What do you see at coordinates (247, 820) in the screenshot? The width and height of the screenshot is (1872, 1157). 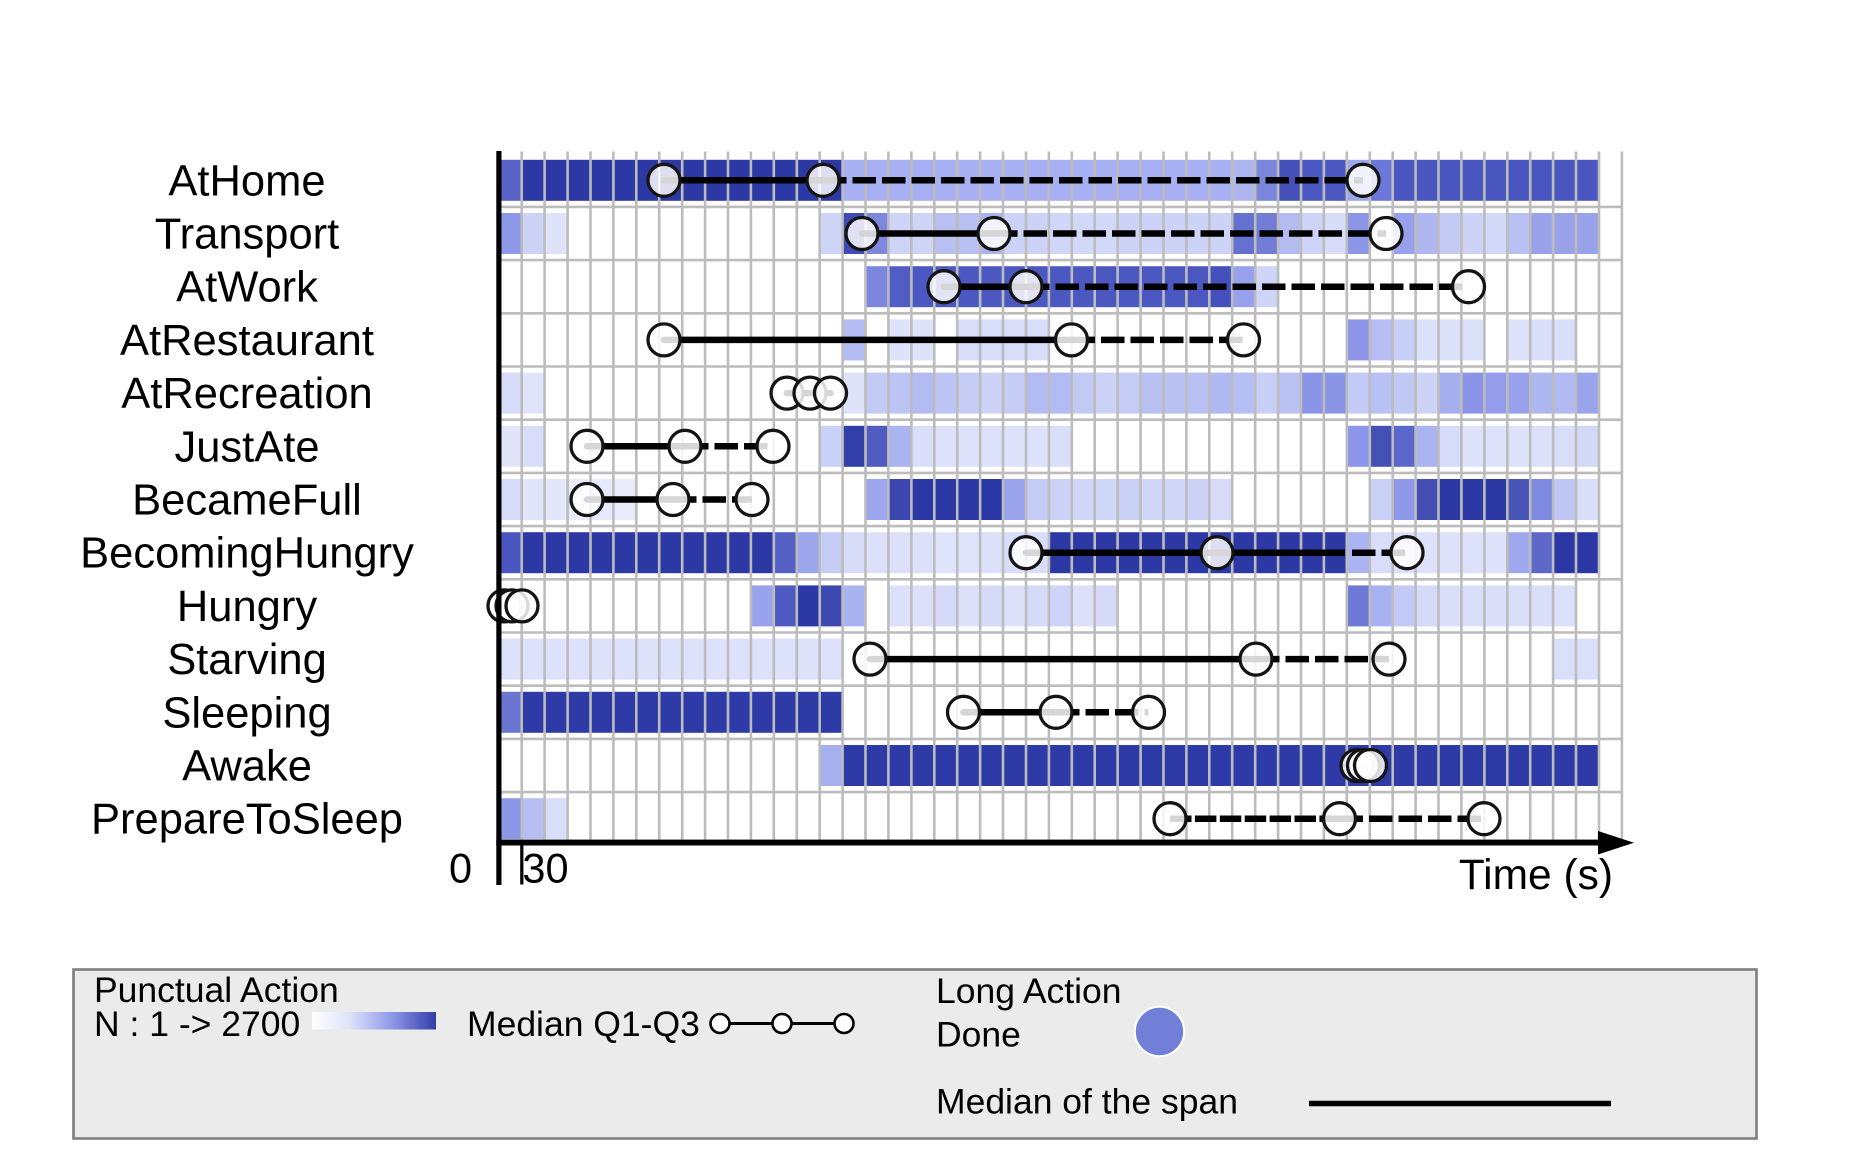 I see `svg-text: PrepareToSleep` at bounding box center [247, 820].